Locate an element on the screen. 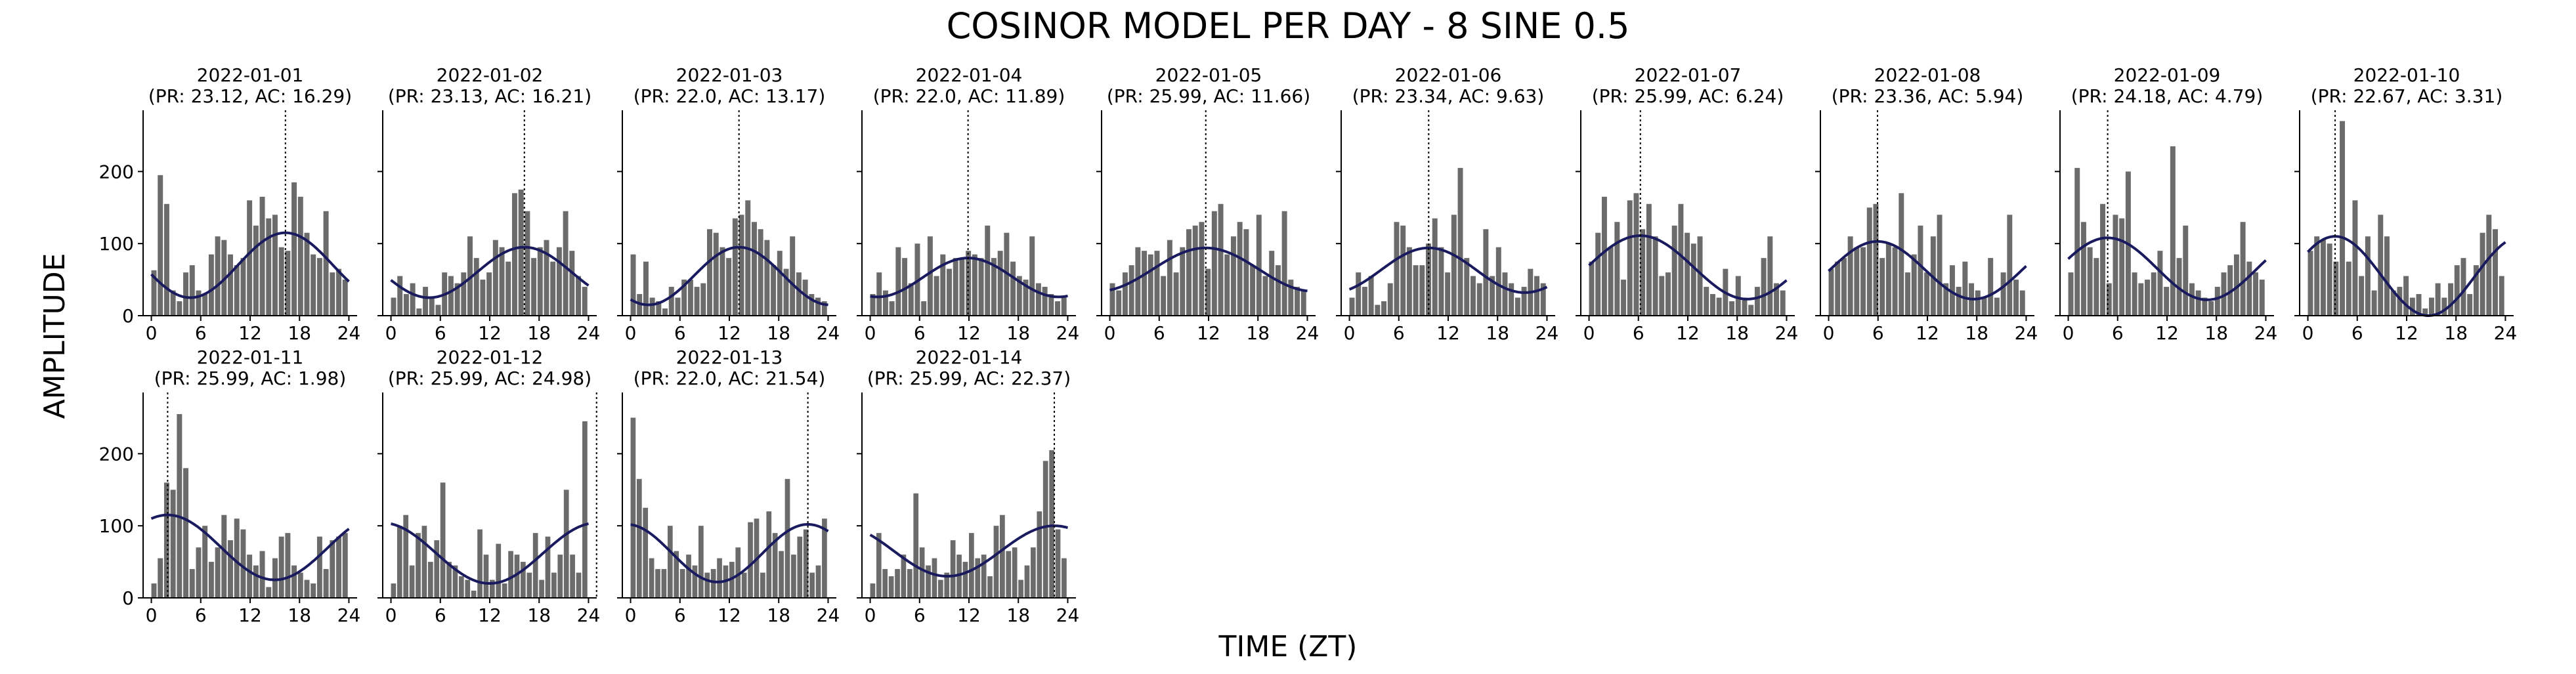 The width and height of the screenshot is (2576, 674). panel-period-acrophase: (PR: 25.99, AC: 6.24) is located at coordinates (1688, 96).